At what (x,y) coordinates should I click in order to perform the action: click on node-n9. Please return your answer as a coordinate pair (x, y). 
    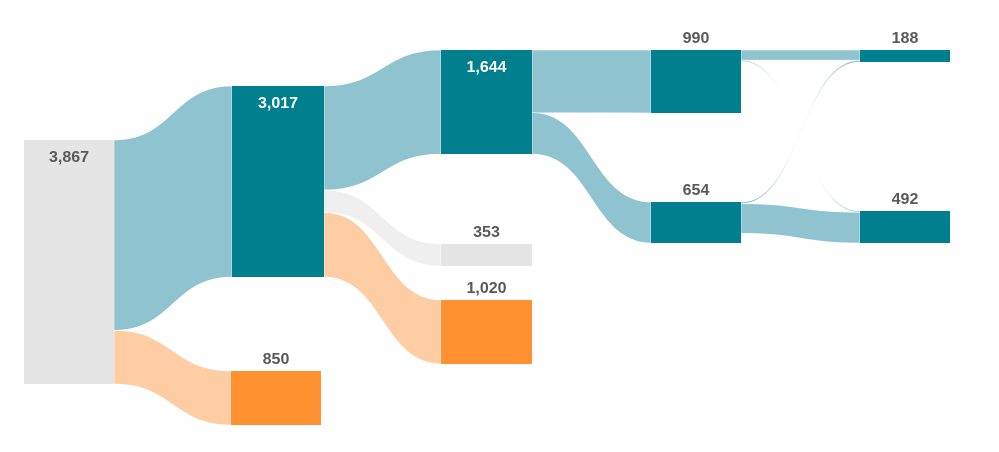
    Looking at the image, I should click on (905, 227).